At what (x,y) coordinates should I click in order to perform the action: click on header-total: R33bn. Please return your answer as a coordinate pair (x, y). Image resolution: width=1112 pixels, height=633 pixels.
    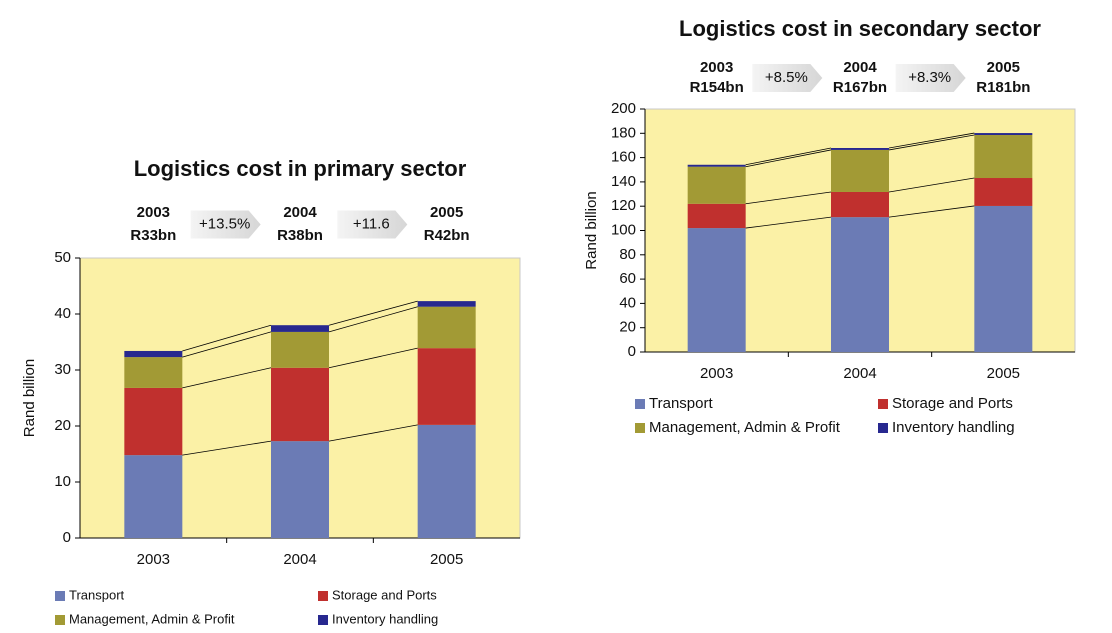
    Looking at the image, I should click on (153, 235).